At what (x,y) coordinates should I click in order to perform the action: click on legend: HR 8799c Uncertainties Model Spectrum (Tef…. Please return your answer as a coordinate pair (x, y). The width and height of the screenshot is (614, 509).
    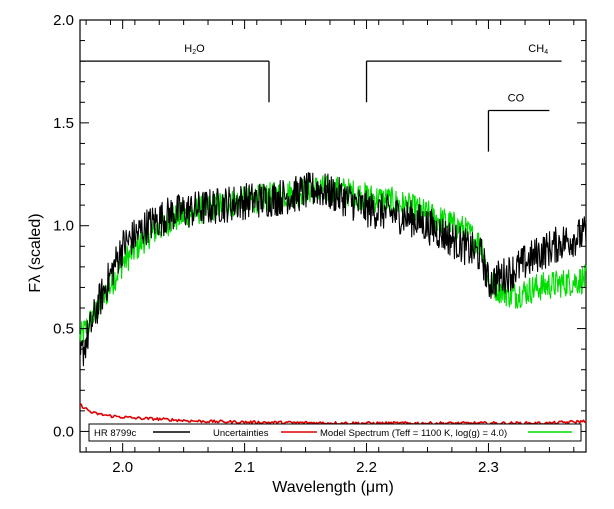
    Looking at the image, I should click on (335, 432).